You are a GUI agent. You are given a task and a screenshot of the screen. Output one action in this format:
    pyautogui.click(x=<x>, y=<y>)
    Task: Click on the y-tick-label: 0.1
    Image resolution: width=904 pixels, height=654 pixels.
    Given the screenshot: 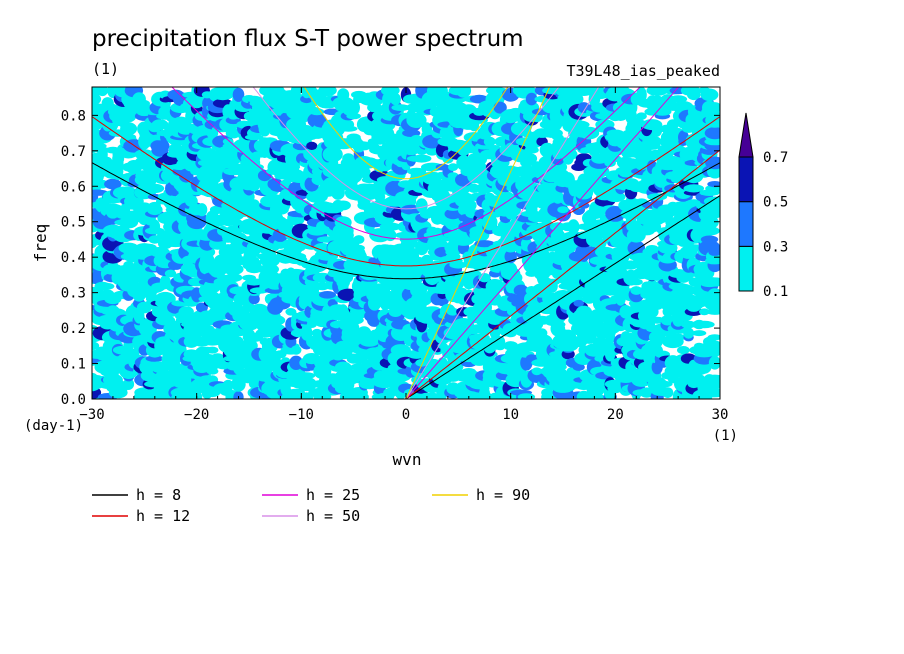 What is the action you would take?
    pyautogui.click(x=73, y=365)
    